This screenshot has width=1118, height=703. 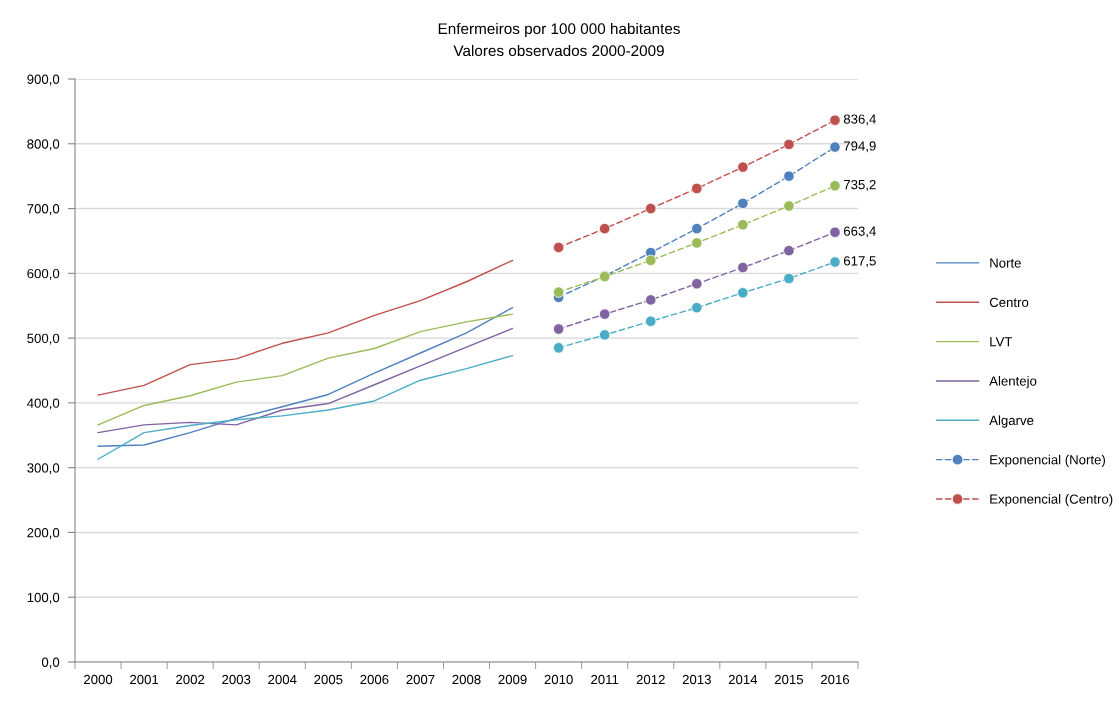 What do you see at coordinates (859, 232) in the screenshot?
I see `data-label: 663,4` at bounding box center [859, 232].